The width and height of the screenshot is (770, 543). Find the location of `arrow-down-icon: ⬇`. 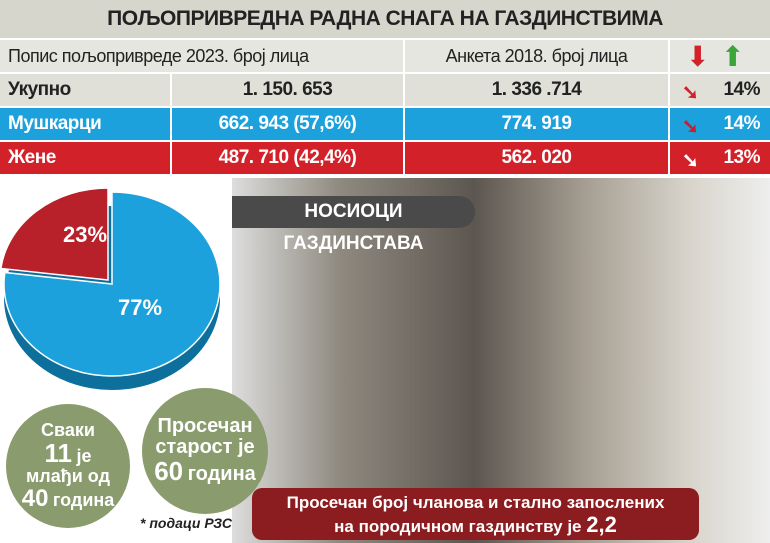

arrow-down-icon: ⬇ is located at coordinates (697, 56).